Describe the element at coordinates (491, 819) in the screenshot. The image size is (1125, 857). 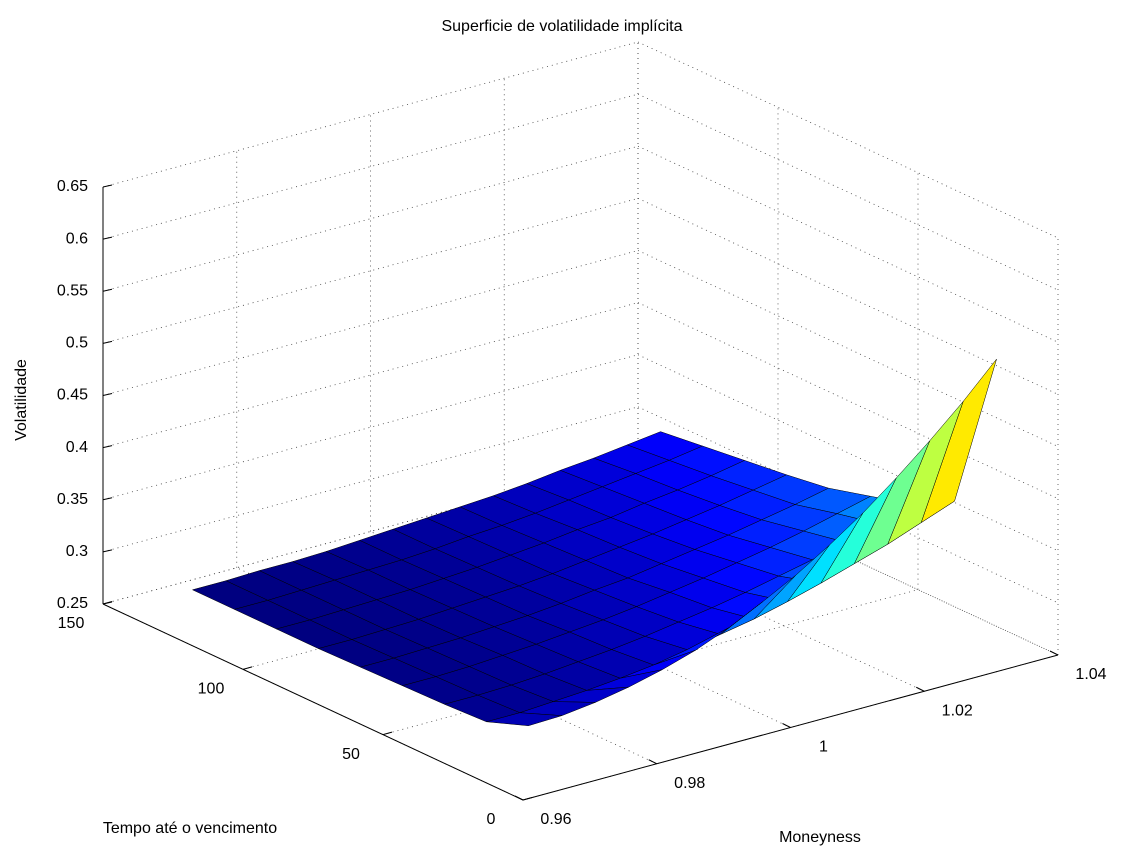
I see `y-tick-label: 0` at that location.